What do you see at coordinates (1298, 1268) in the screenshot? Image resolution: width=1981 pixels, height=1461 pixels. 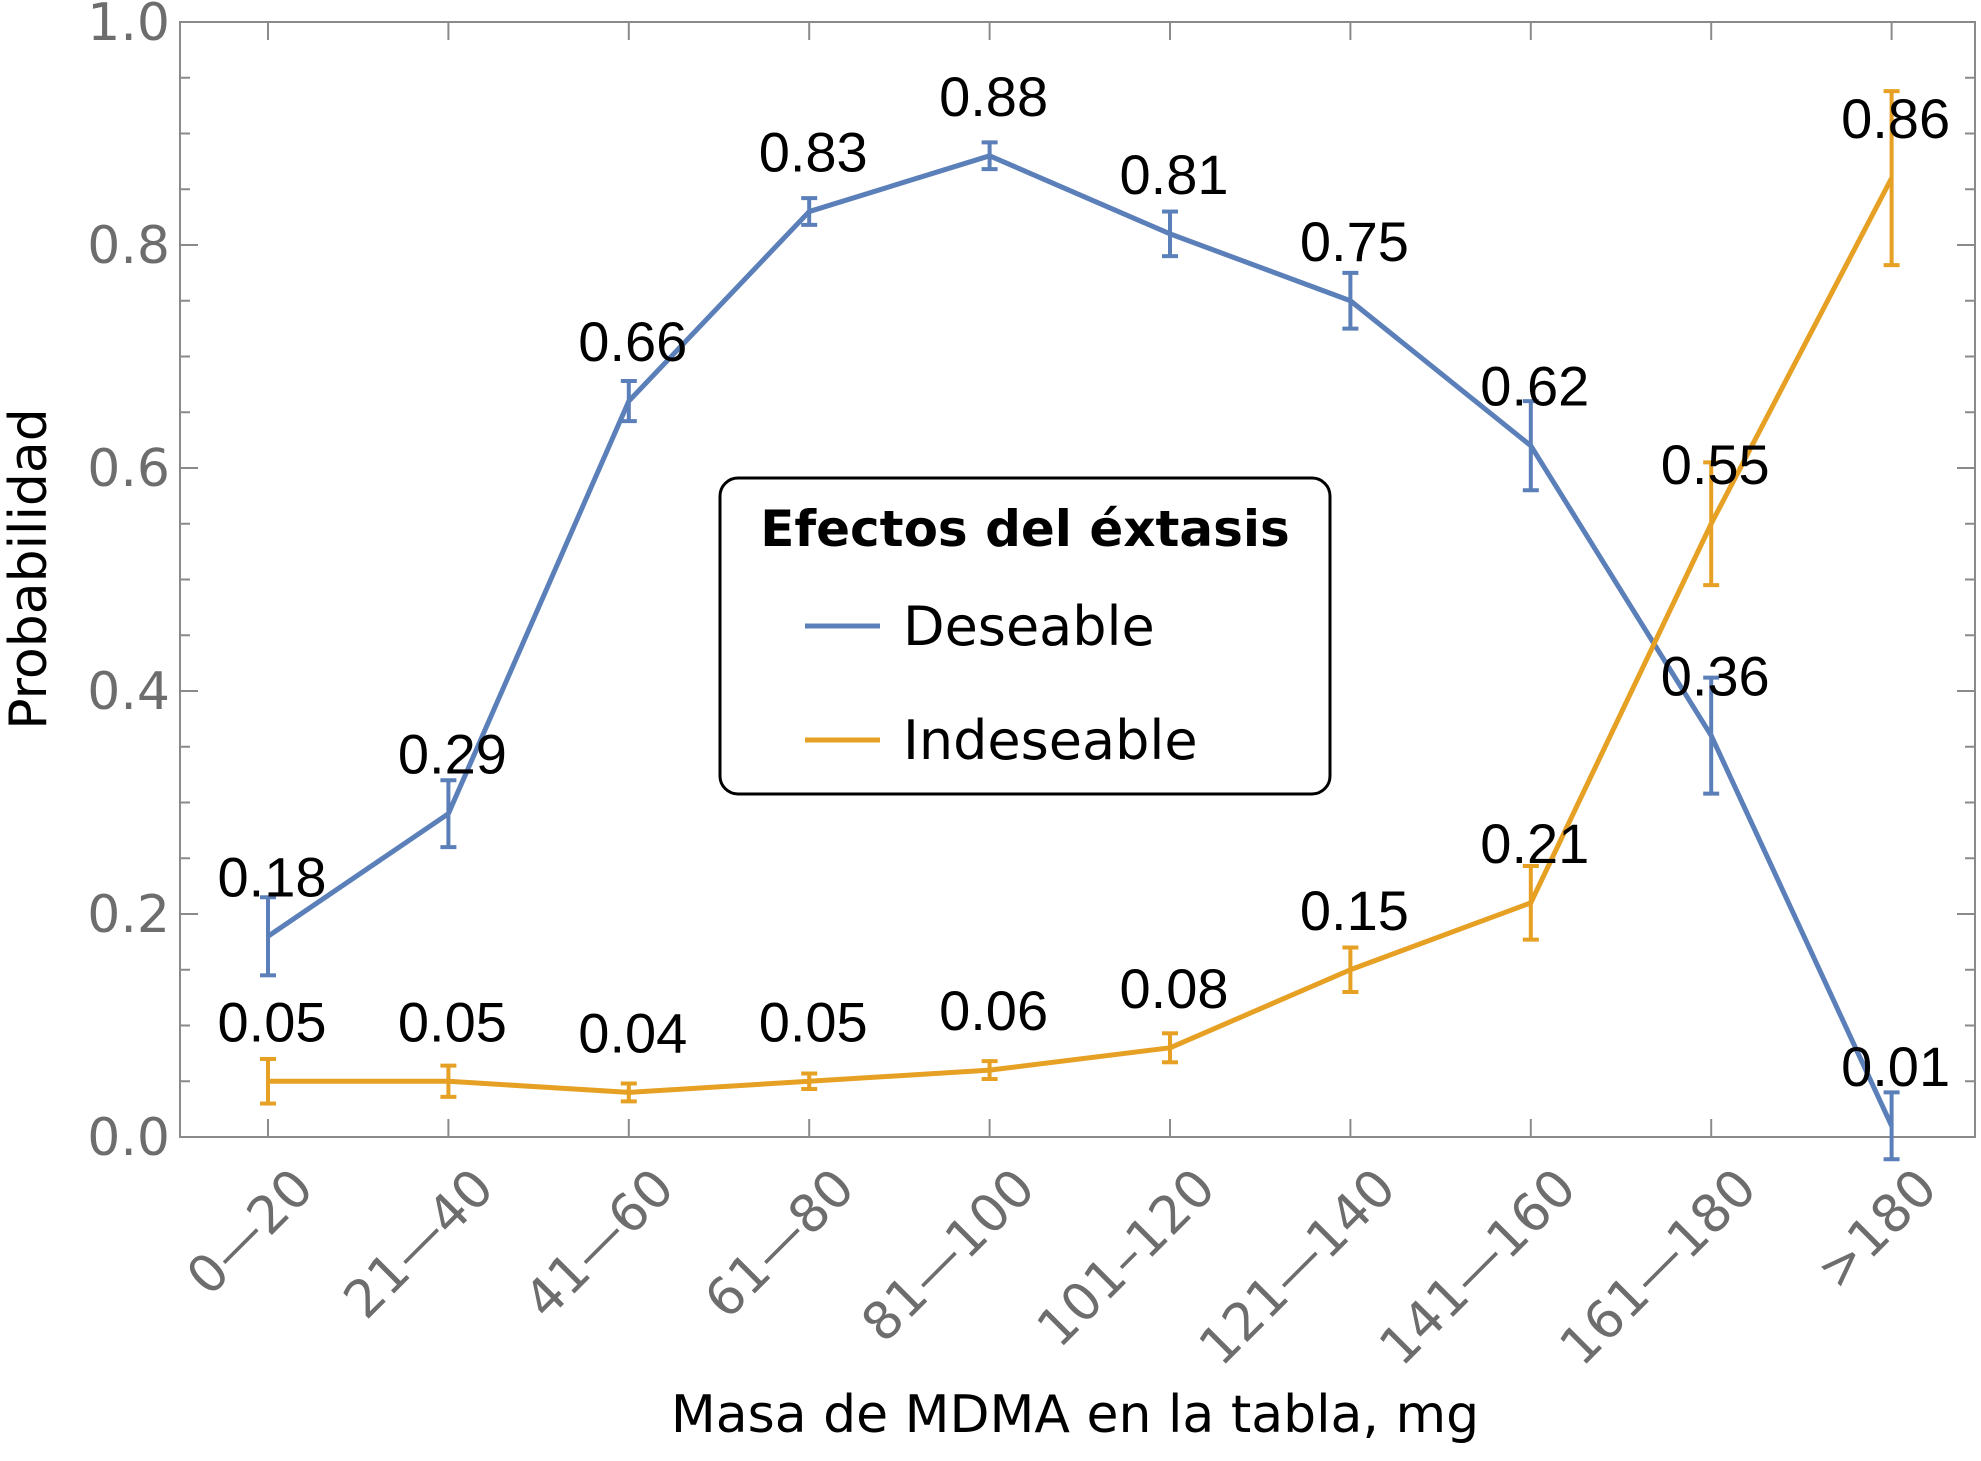 I see `x-tick-label: 121—140` at bounding box center [1298, 1268].